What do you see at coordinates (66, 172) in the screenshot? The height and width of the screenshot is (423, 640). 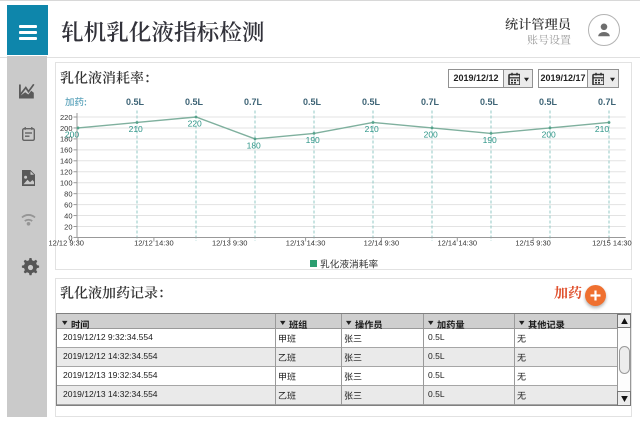 I see `svg-text: 120` at bounding box center [66, 172].